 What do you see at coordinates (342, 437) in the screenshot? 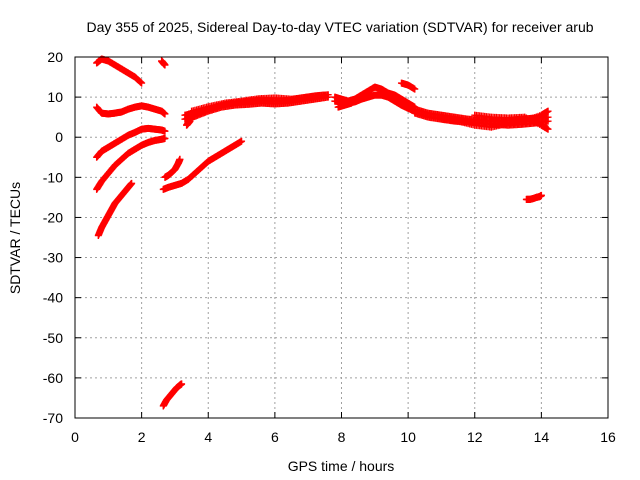
I see `x-tick-label: 8` at bounding box center [342, 437].